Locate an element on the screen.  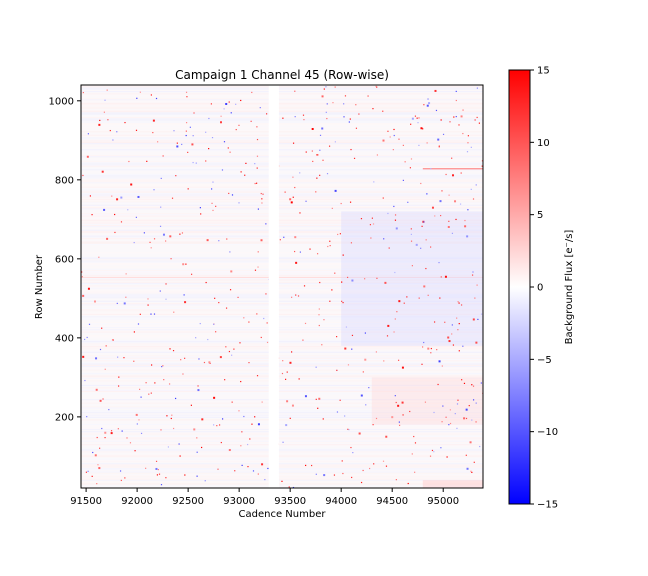
x-tick-label: 94500 is located at coordinates (392, 501).